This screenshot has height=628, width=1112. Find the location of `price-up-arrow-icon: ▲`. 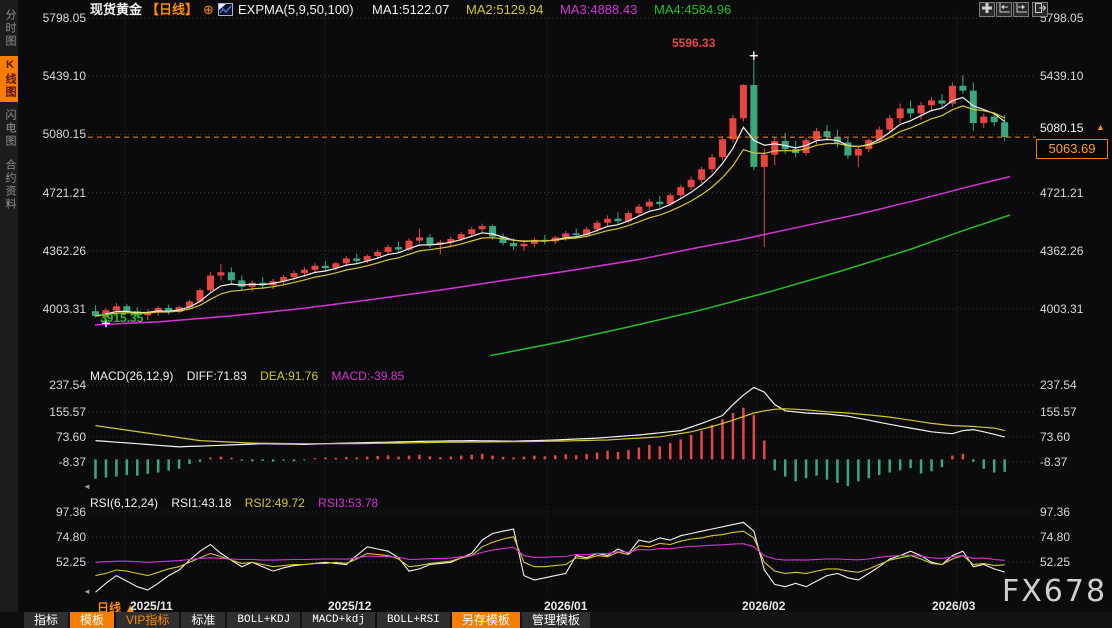

price-up-arrow-icon: ▲ is located at coordinates (1100, 127).